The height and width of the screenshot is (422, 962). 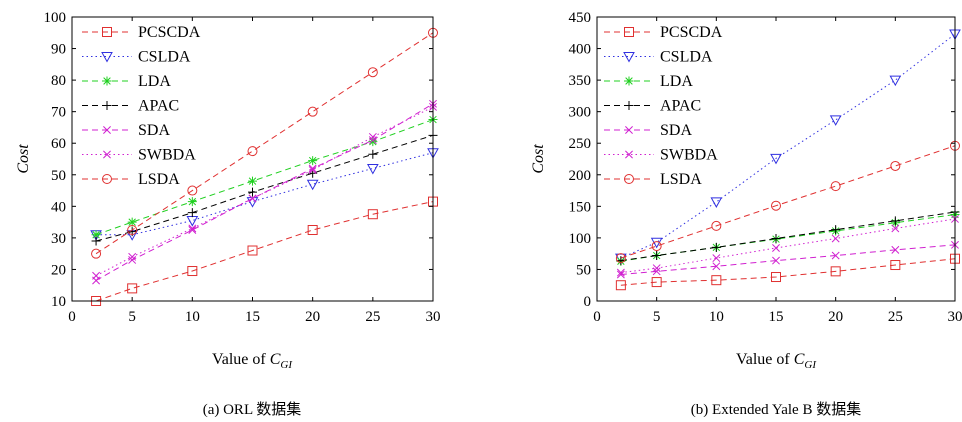 What do you see at coordinates (312, 317) in the screenshot?
I see `x-tick-label: 20` at bounding box center [312, 317].